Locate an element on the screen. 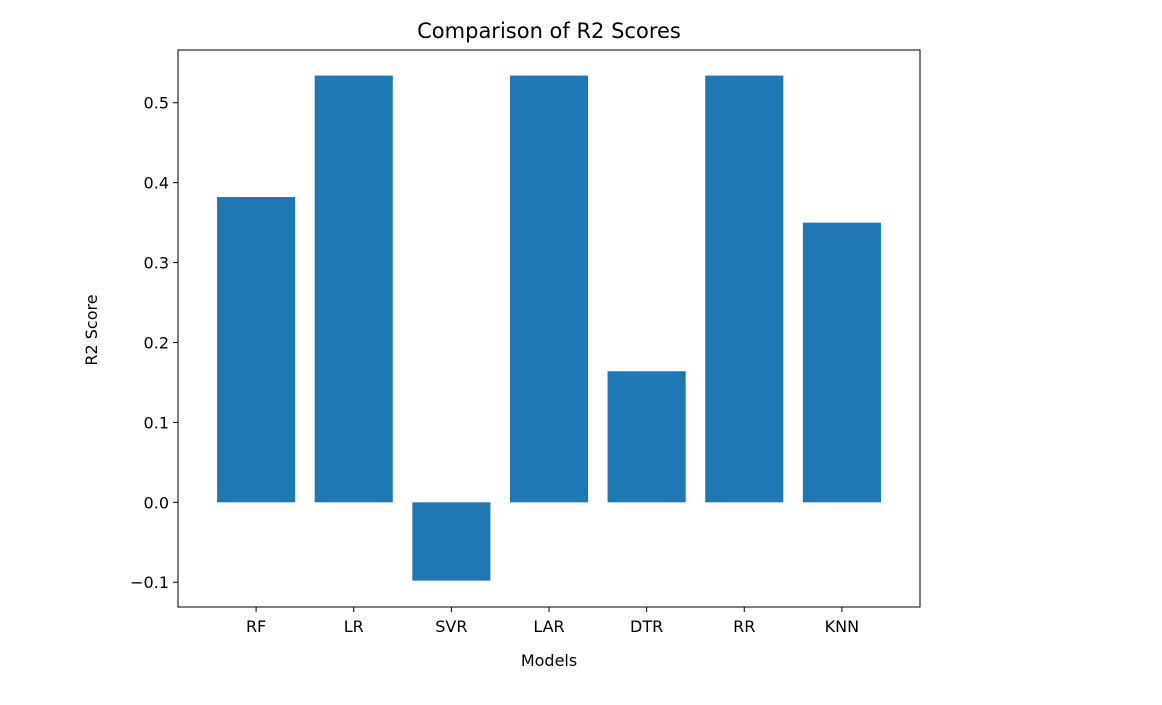 The width and height of the screenshot is (1162, 705). y-tick-label: 0.2 is located at coordinates (156, 342).